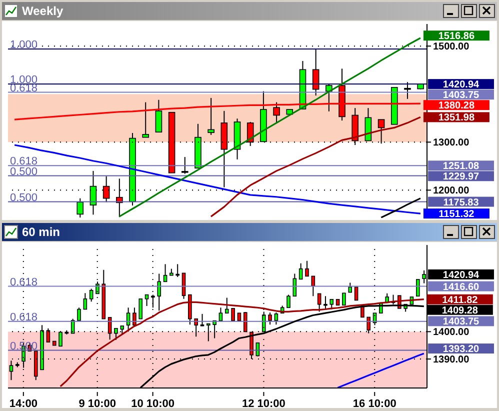  Describe the element at coordinates (461, 202) in the screenshot. I see `ref-line-label: 1175.83` at that location.